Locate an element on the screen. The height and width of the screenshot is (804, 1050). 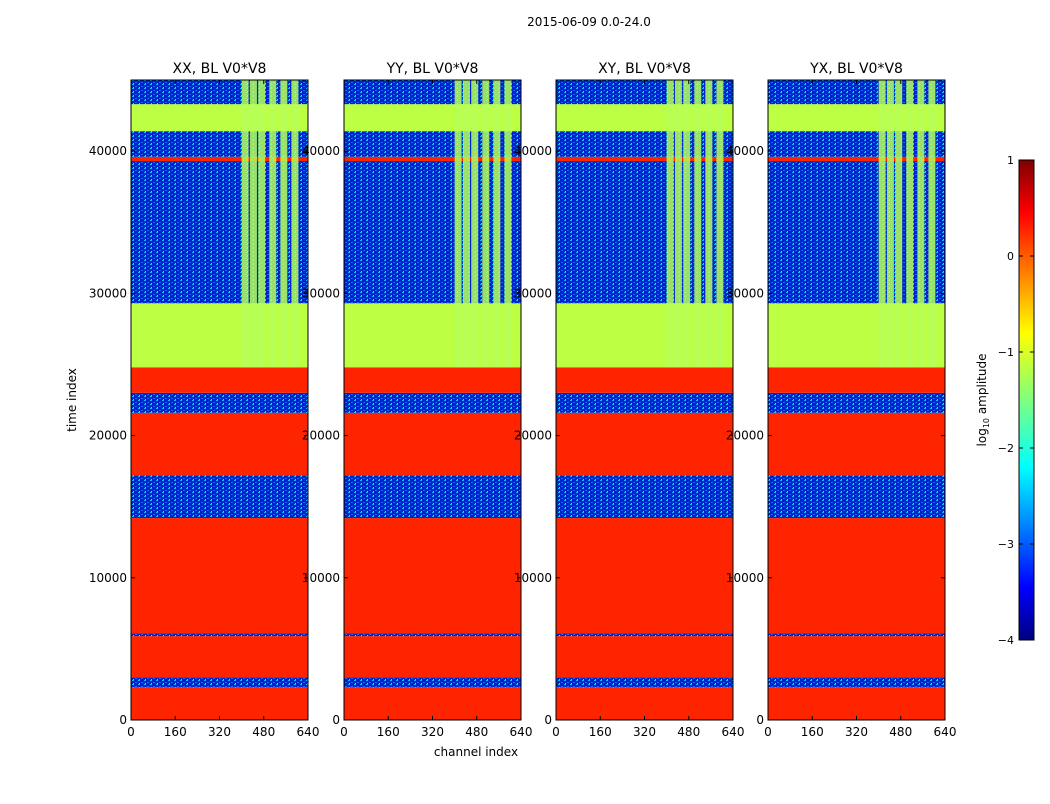
panel-title: YX, BL V0*V8 is located at coordinates (856, 69).